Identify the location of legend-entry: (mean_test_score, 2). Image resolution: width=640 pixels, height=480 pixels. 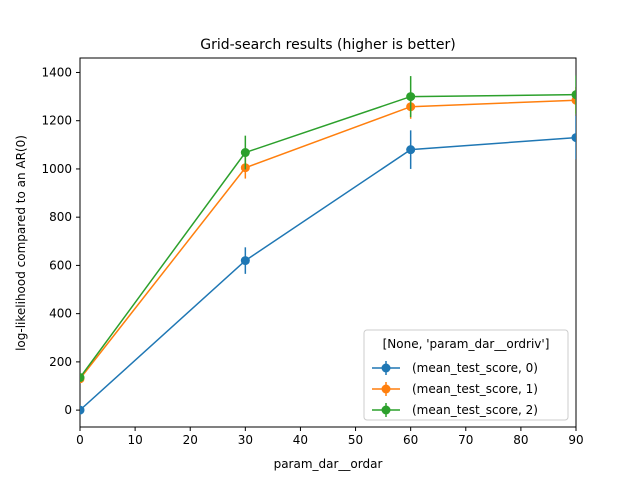
(455, 410).